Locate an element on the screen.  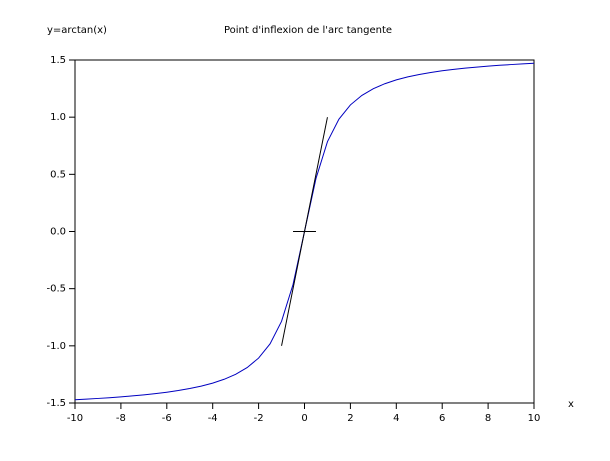
x-tick-label: -8 is located at coordinates (121, 418).